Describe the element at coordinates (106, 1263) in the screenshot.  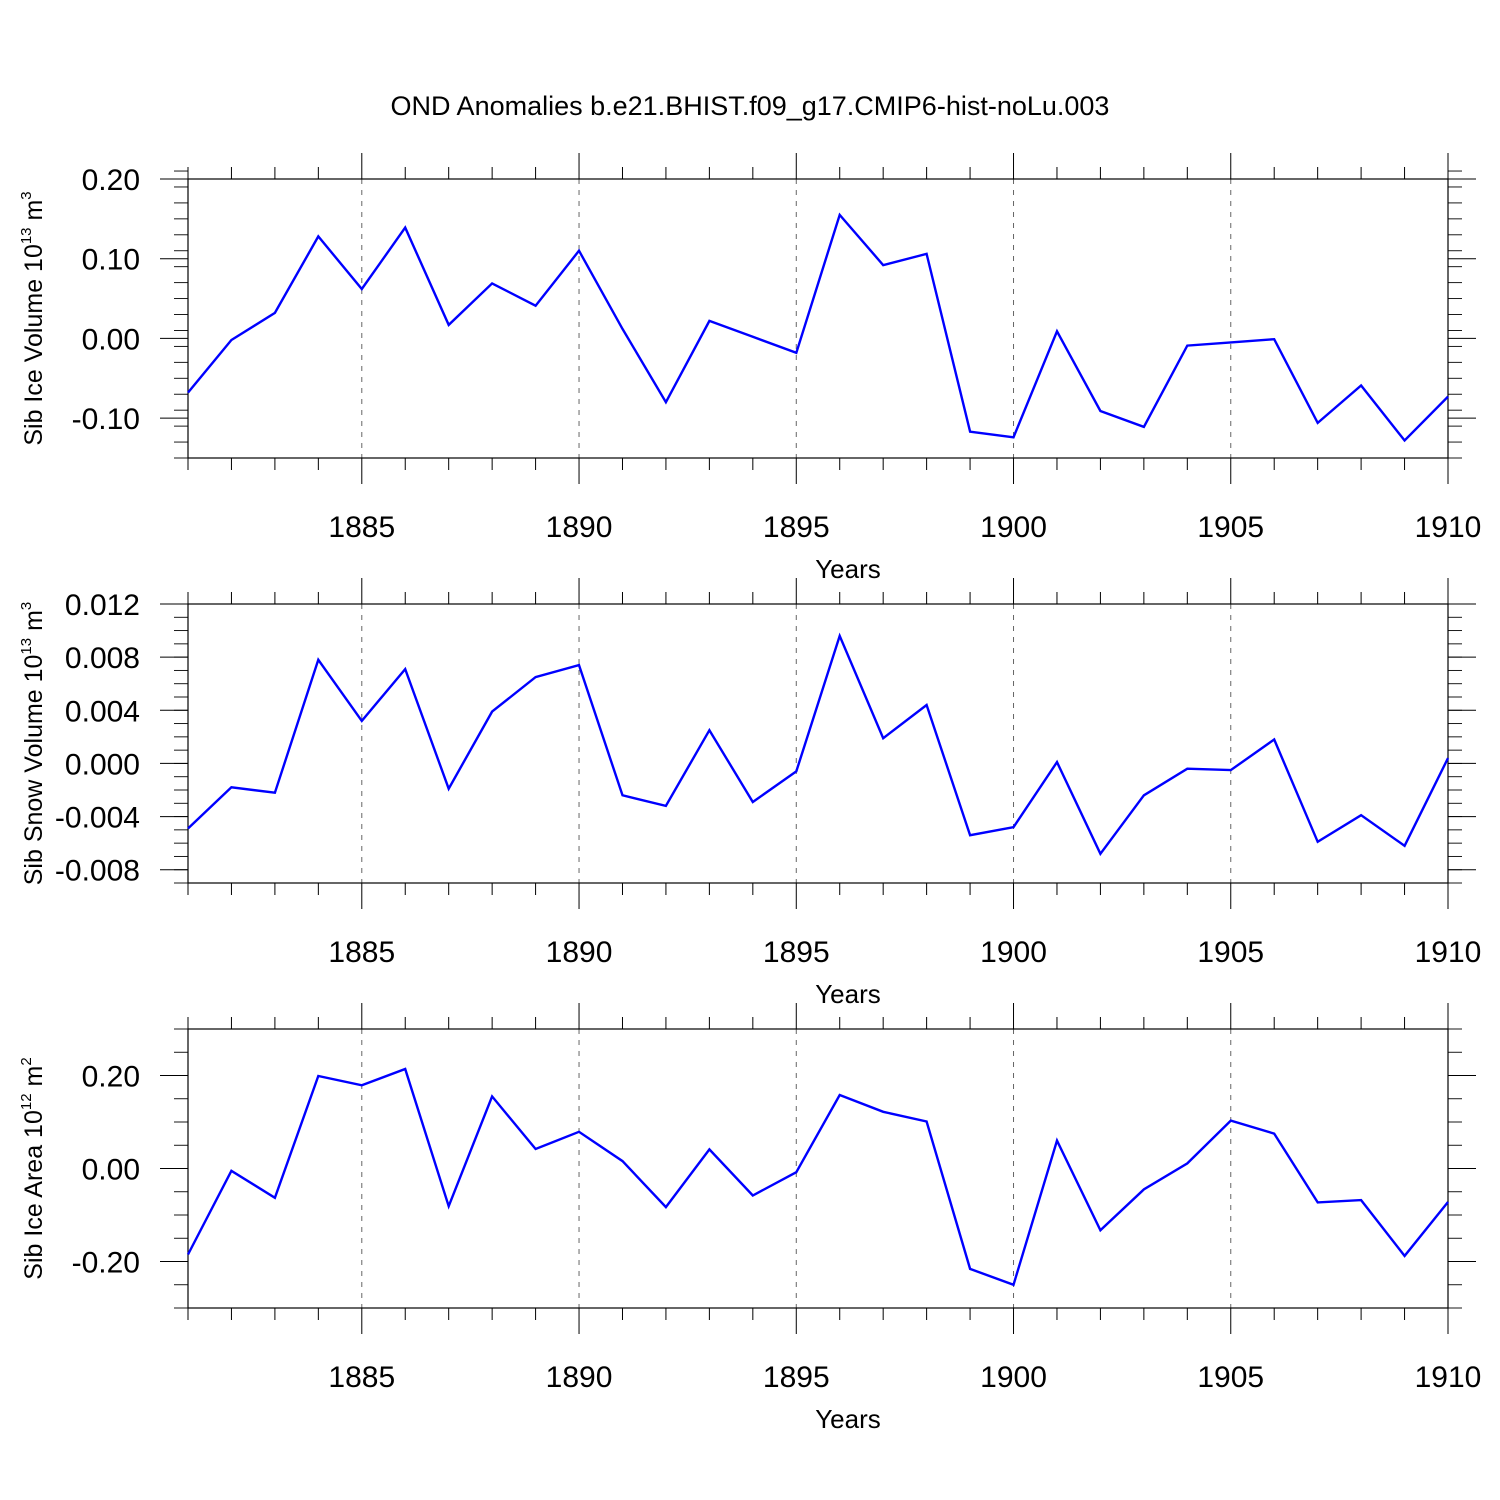
I see `y-tick-label: -0.20` at that location.